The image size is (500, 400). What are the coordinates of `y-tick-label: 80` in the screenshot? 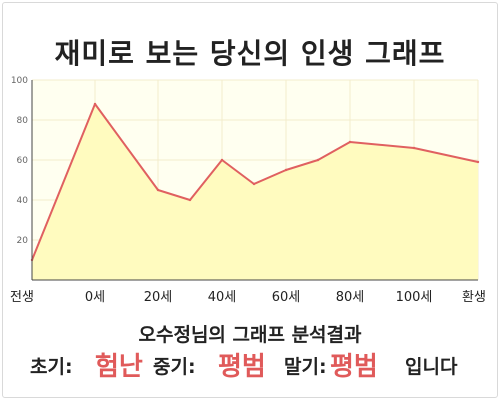 It's located at (23, 121).